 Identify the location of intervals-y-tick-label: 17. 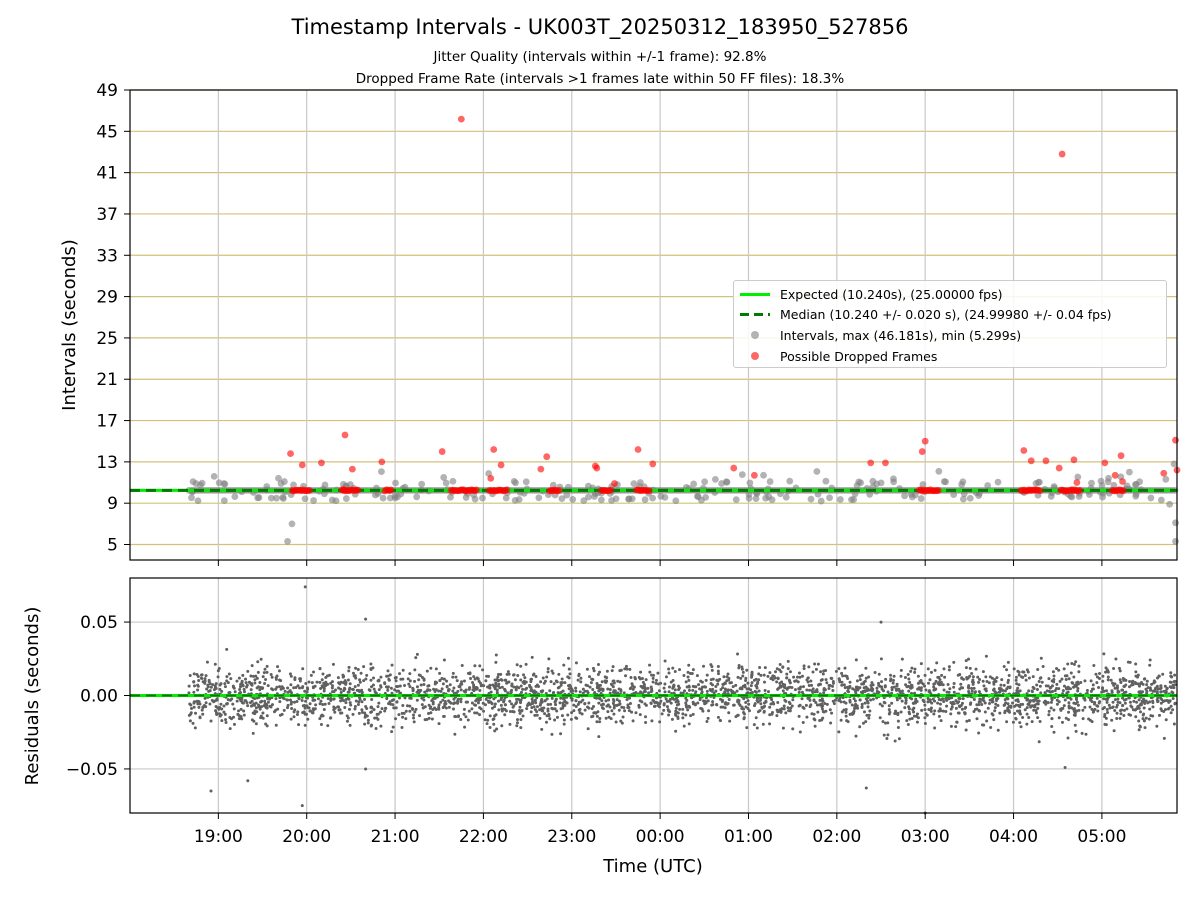
(107, 422).